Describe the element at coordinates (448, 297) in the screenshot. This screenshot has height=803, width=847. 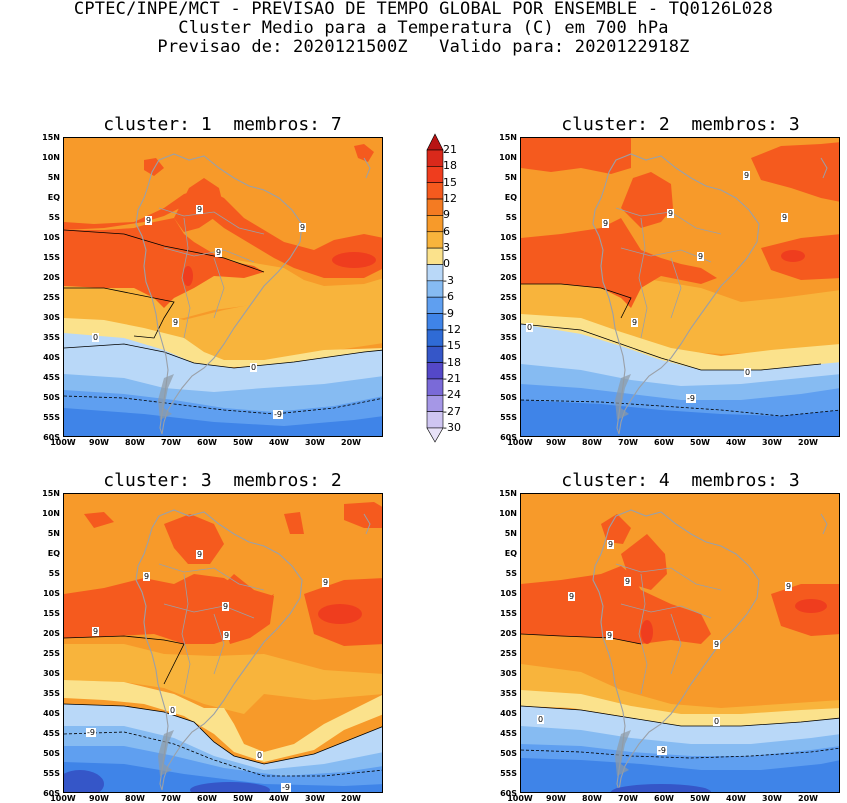
I see `colorbar-tick-label: -6` at that location.